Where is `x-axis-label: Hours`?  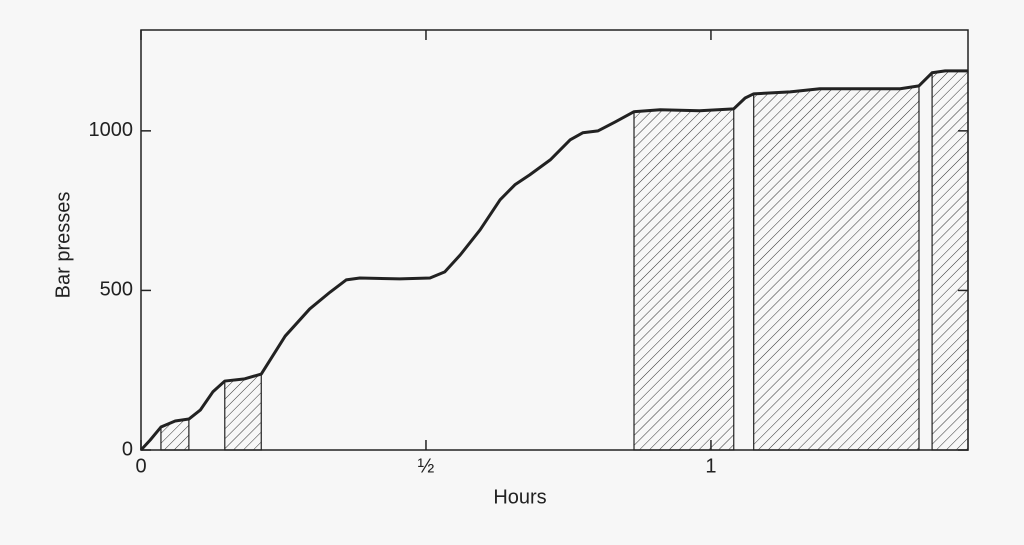
x-axis-label: Hours is located at coordinates (519, 497).